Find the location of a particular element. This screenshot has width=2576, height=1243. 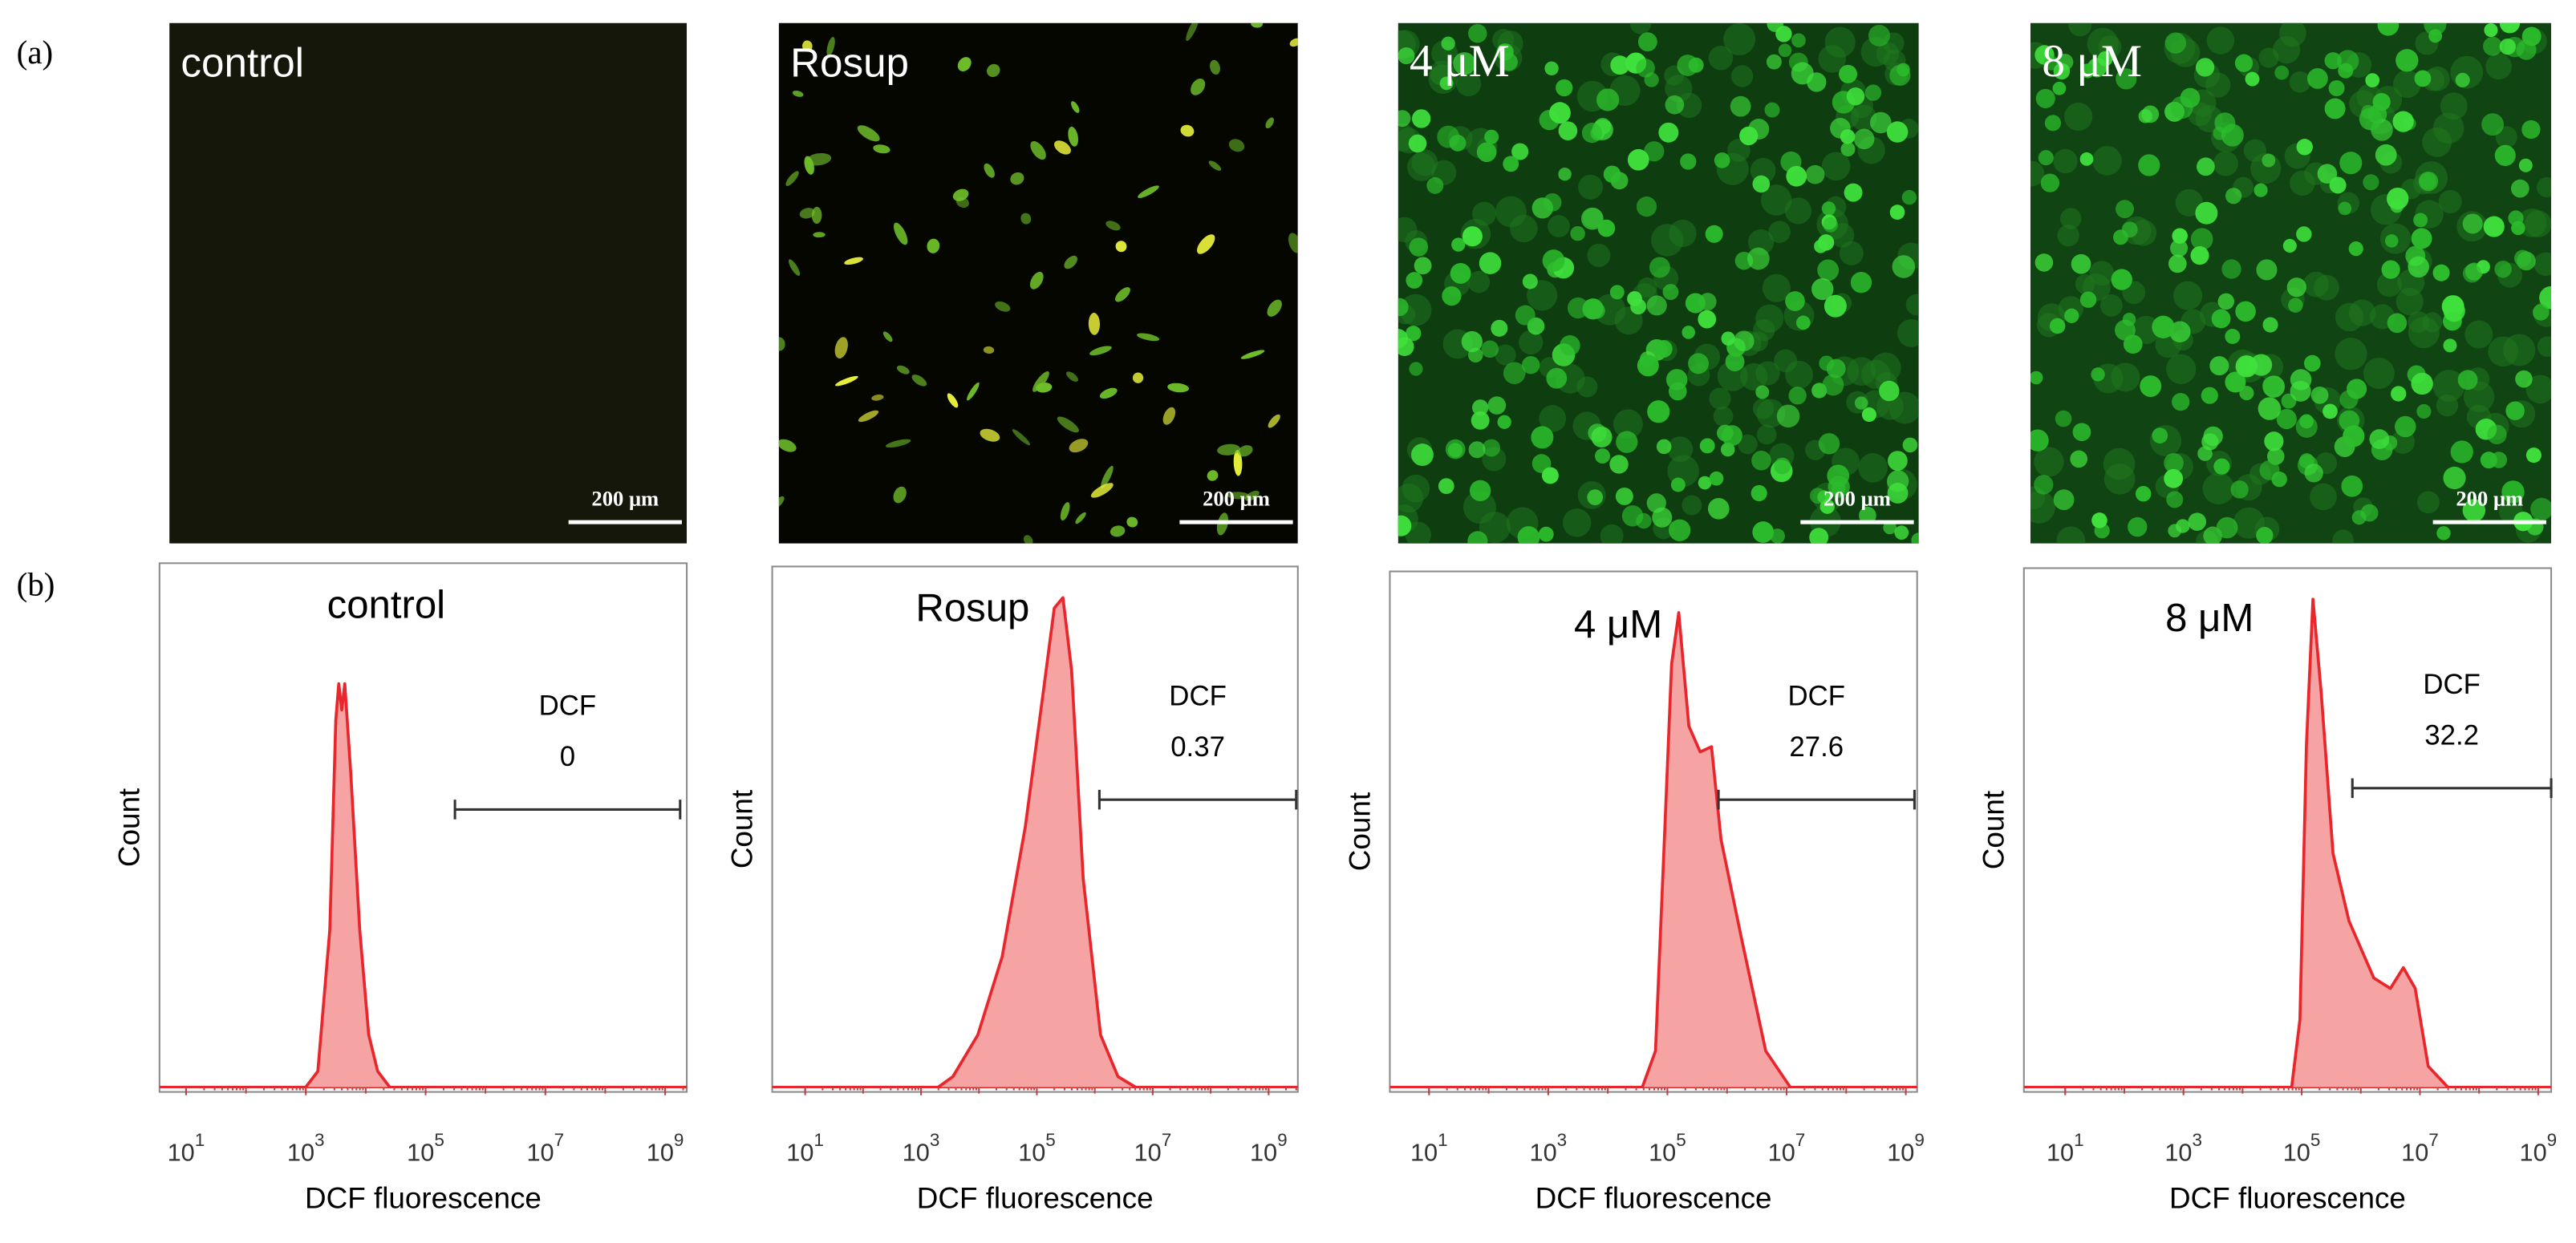

y-axis-label: Count is located at coordinates (1359, 831).